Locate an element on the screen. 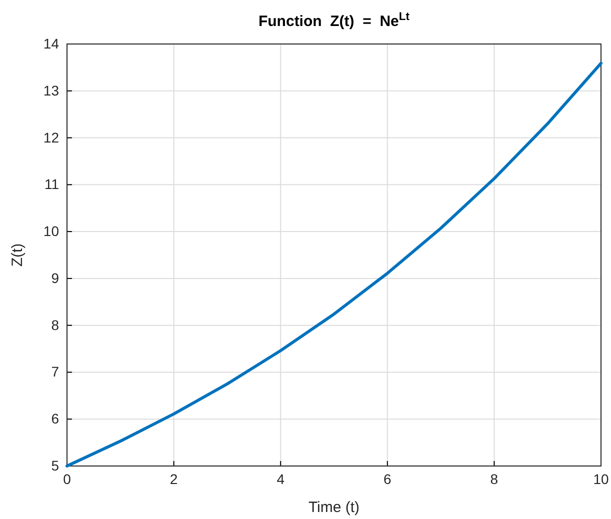  y-tick-label: 7 is located at coordinates (55, 372).